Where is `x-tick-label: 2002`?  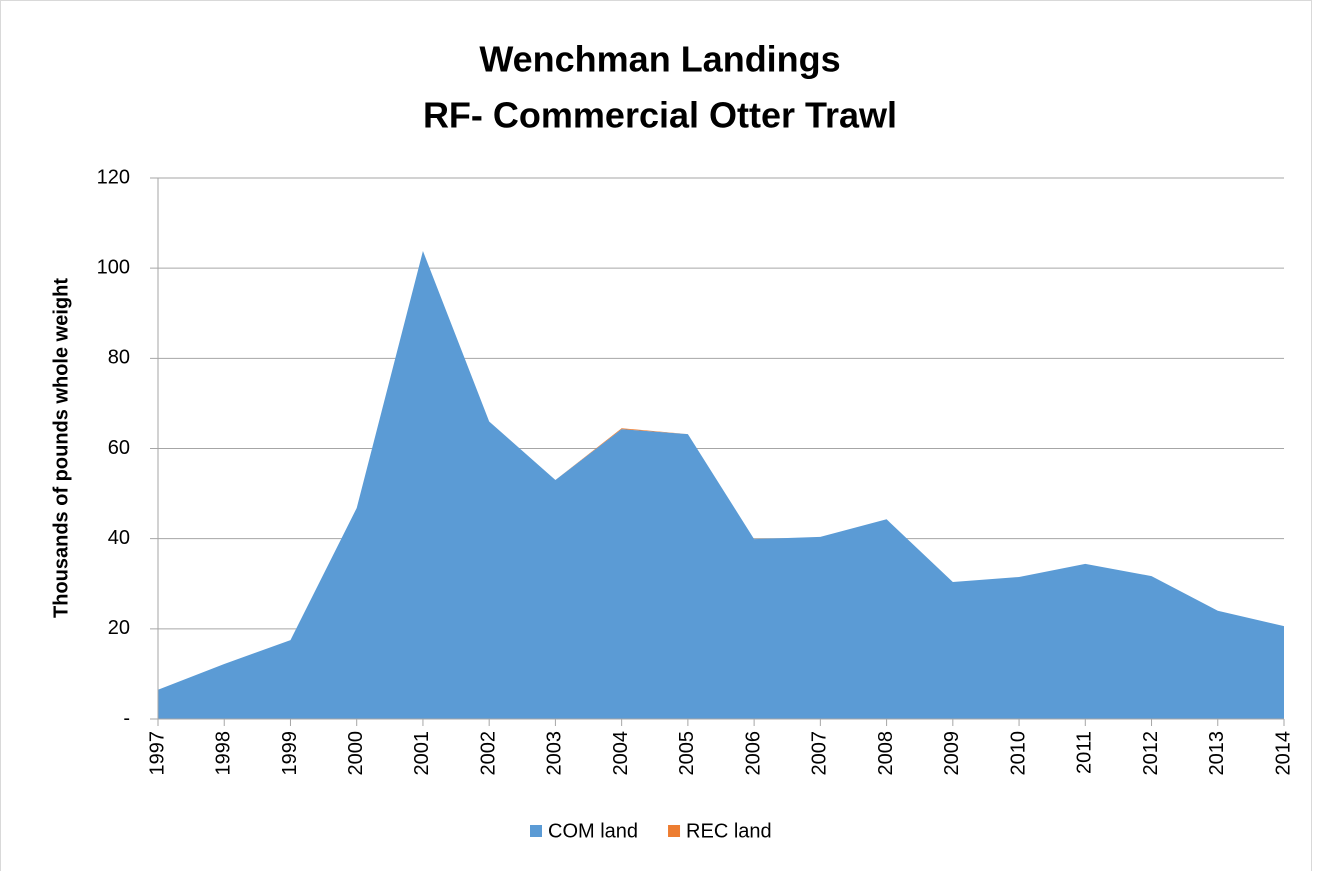 x-tick-label: 2002 is located at coordinates (488, 753).